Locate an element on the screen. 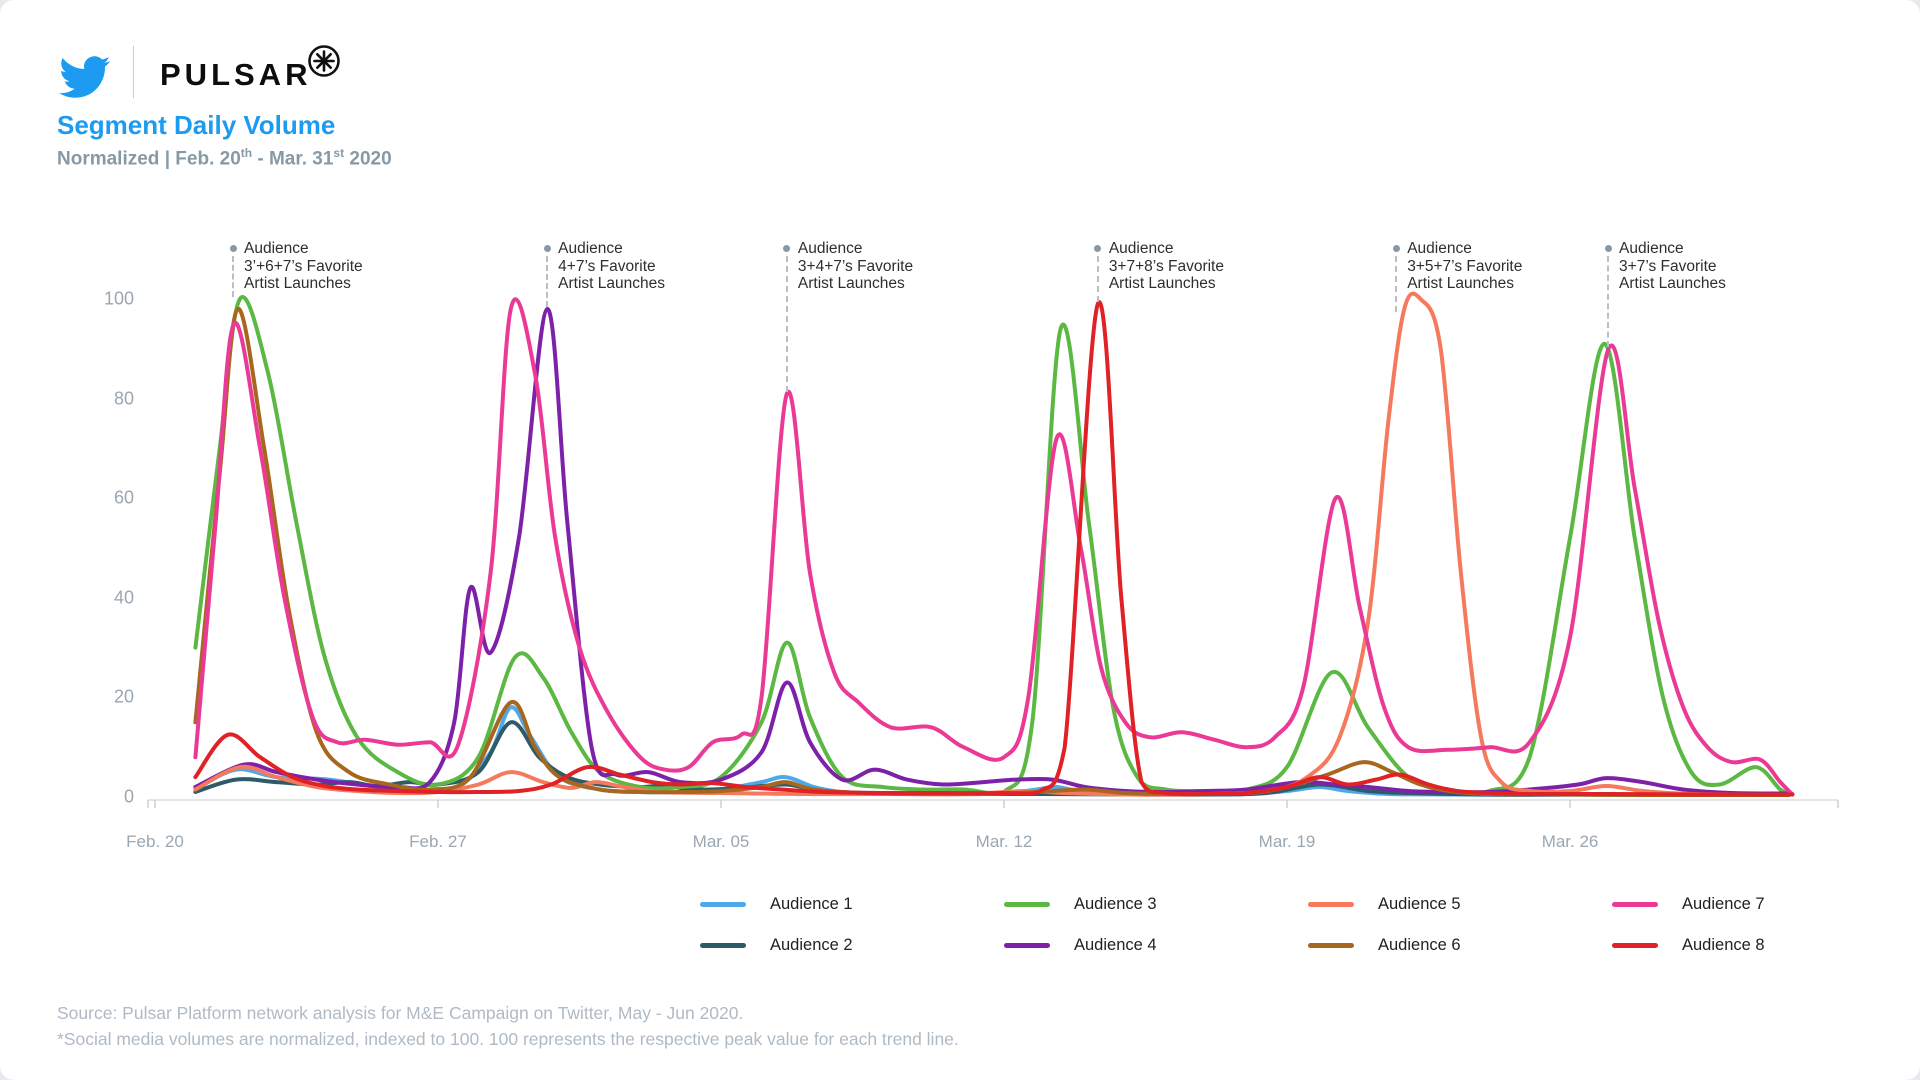 The width and height of the screenshot is (1920, 1080). legend-label: Audience 5 is located at coordinates (1419, 904).